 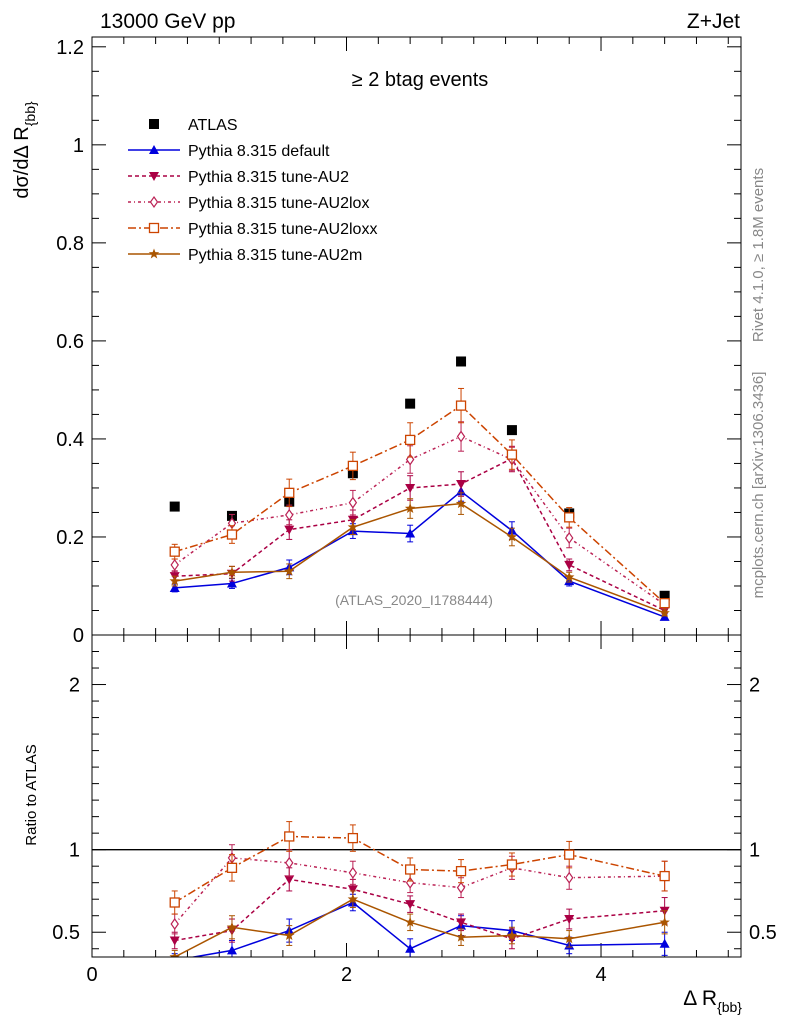 I want to click on x-axis-label: Δ R, so click(x=700, y=998).